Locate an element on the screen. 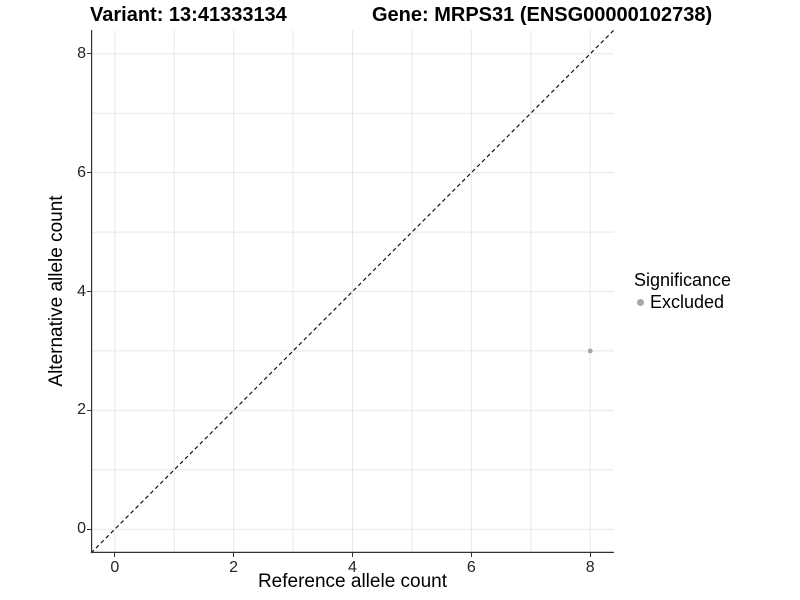 The width and height of the screenshot is (800, 600). legend-entries: Excluded is located at coordinates (682, 302).